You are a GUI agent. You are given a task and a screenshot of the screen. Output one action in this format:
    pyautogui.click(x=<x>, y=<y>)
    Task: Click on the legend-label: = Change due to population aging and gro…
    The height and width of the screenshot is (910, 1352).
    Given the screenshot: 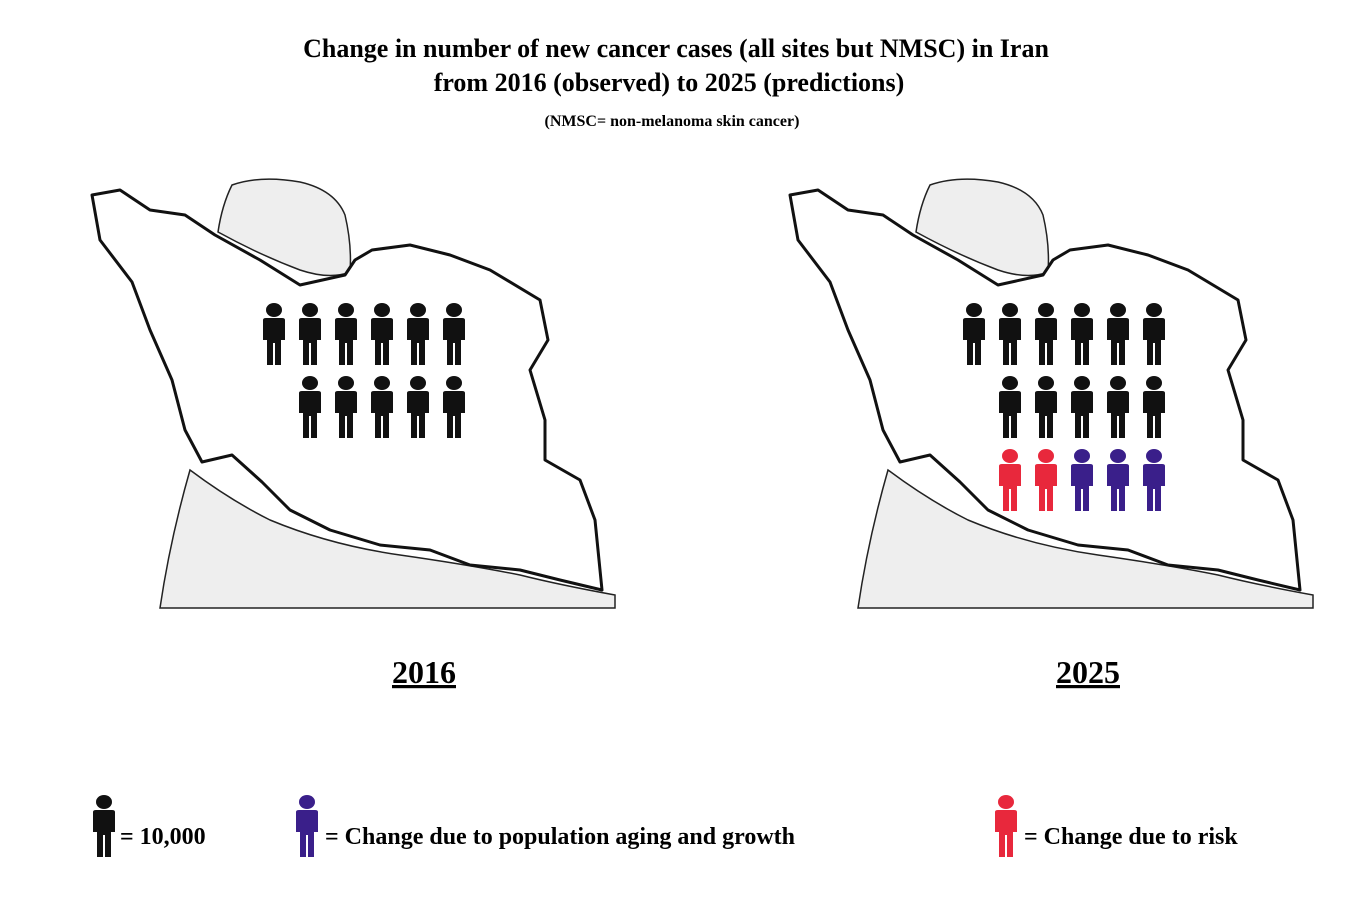 What is the action you would take?
    pyautogui.click(x=560, y=837)
    